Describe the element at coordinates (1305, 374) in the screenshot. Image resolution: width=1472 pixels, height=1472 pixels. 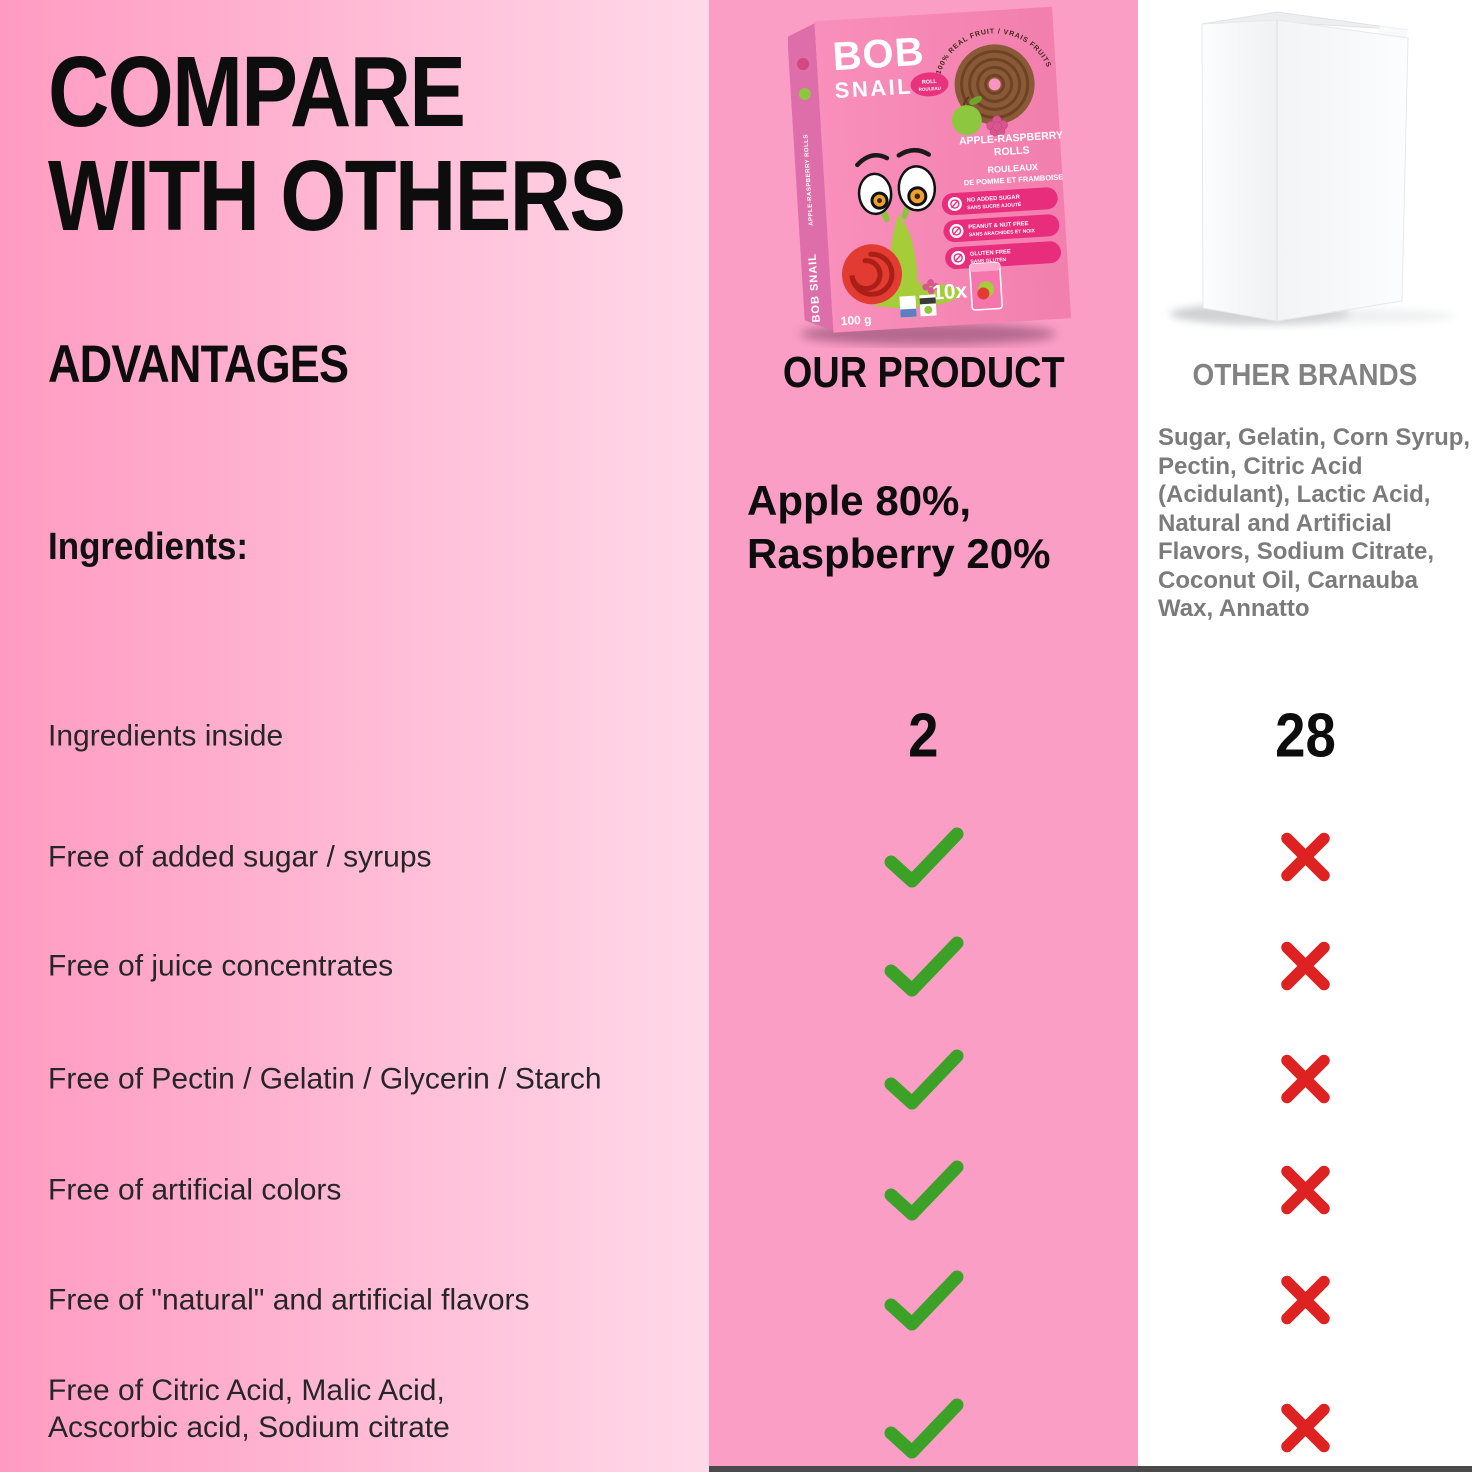
I see `other-brands-column-header: OTHER BRANDS` at that location.